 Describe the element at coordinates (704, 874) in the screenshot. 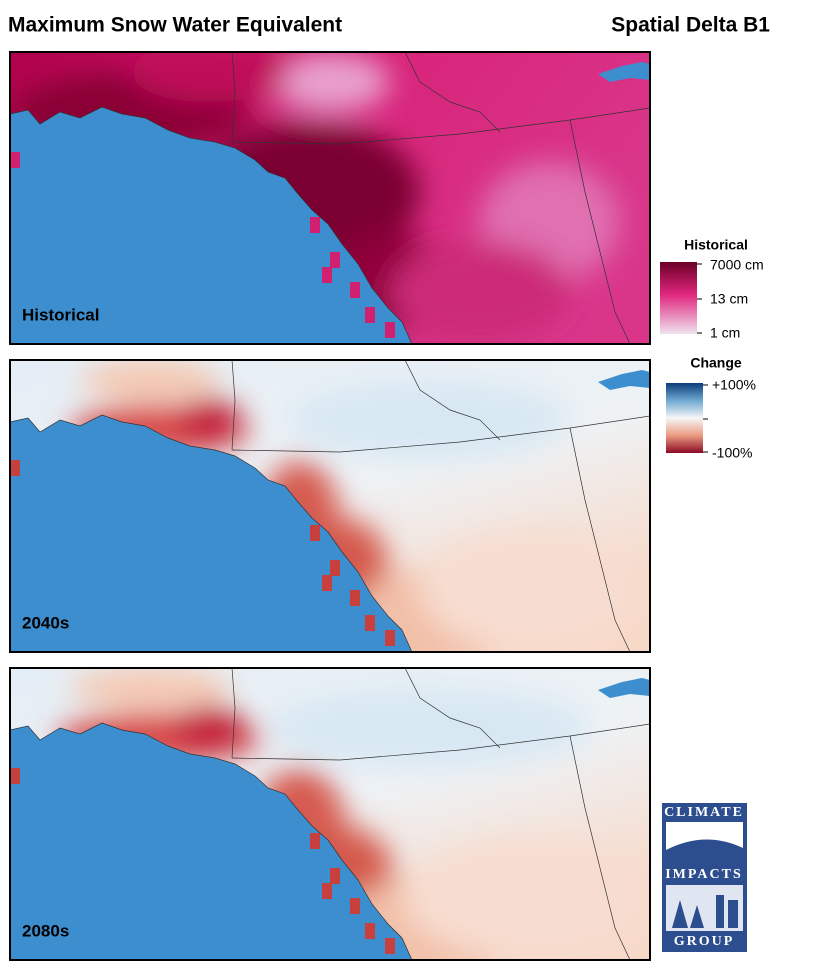

I see `logo-text: IMPACTS` at that location.